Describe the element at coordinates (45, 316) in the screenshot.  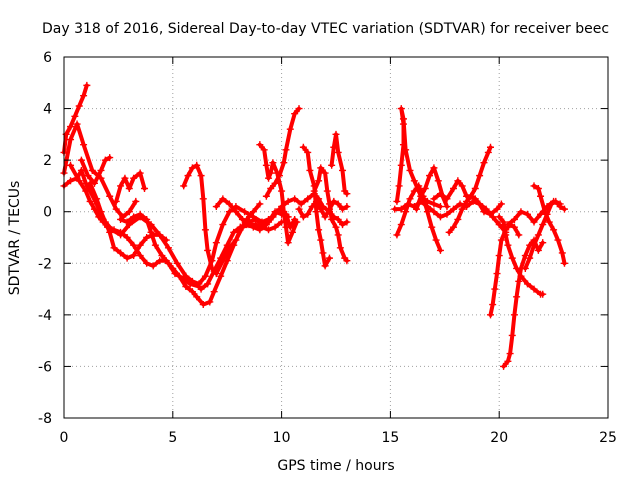
I see `y-tick-label: -4` at that location.